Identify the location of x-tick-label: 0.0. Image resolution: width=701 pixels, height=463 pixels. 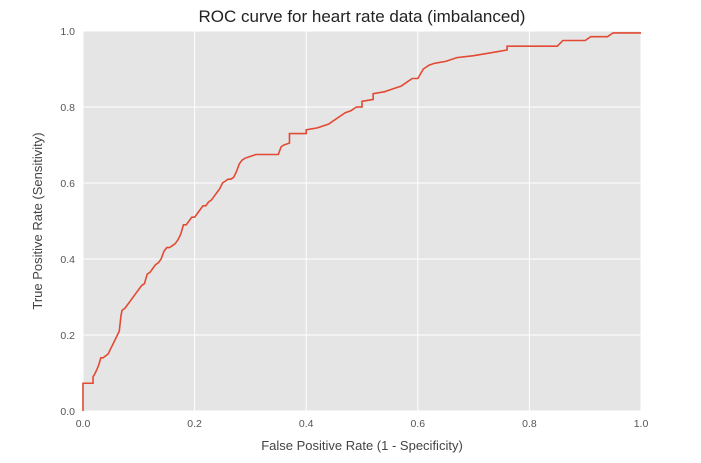
(83, 424).